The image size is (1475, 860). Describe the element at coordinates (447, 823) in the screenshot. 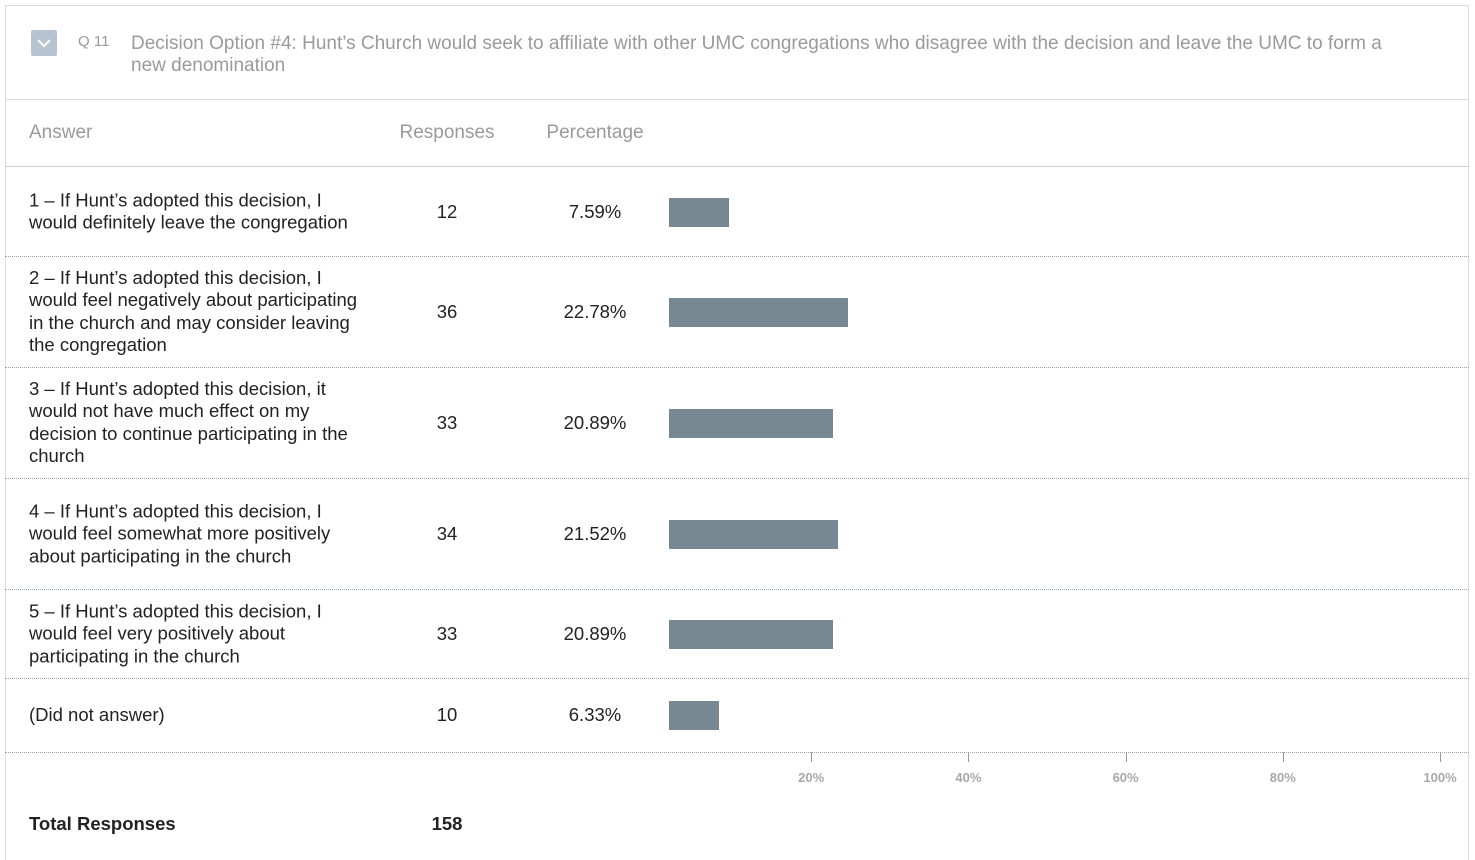

I see `total-value: 158` at that location.